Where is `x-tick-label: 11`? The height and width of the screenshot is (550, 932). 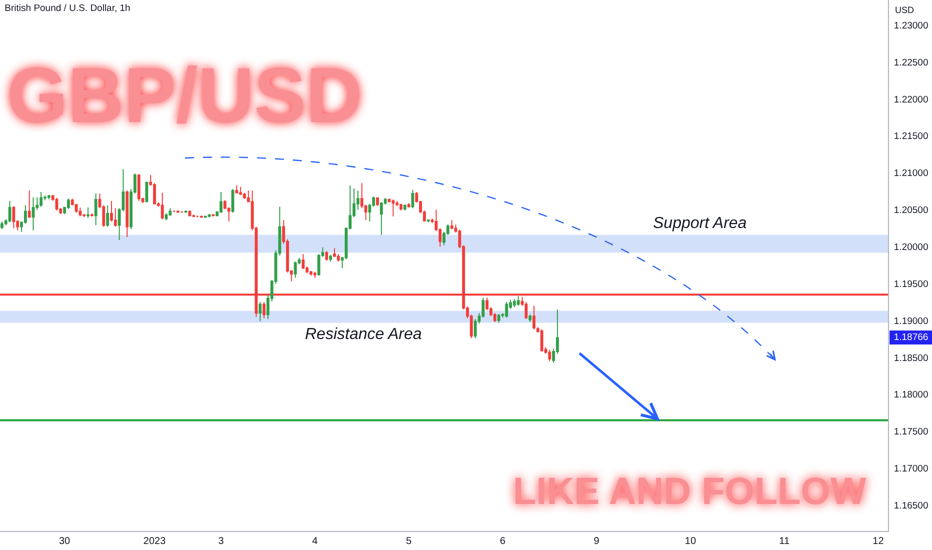
x-tick-label: 11 is located at coordinates (784, 541).